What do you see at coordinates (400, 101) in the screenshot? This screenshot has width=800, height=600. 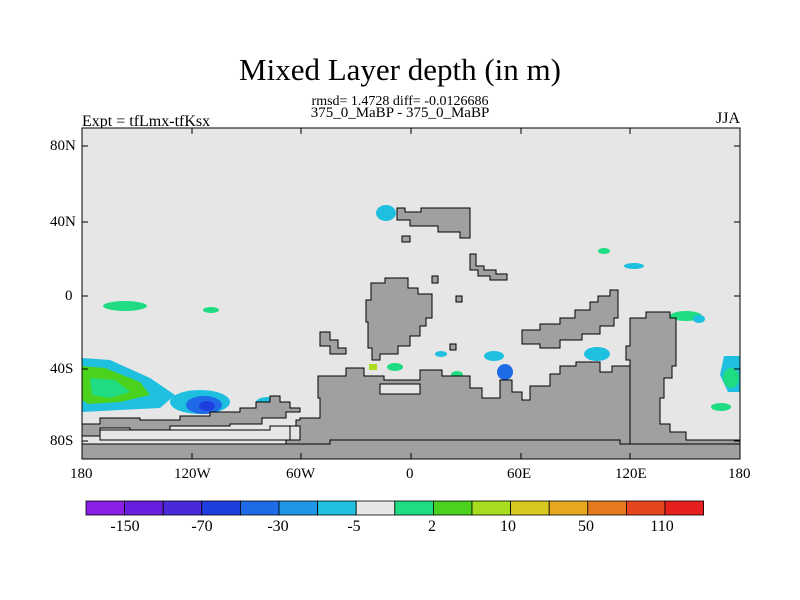 I see `stats-line: rmsd= 1.4728 diff= -0.0126686` at bounding box center [400, 101].